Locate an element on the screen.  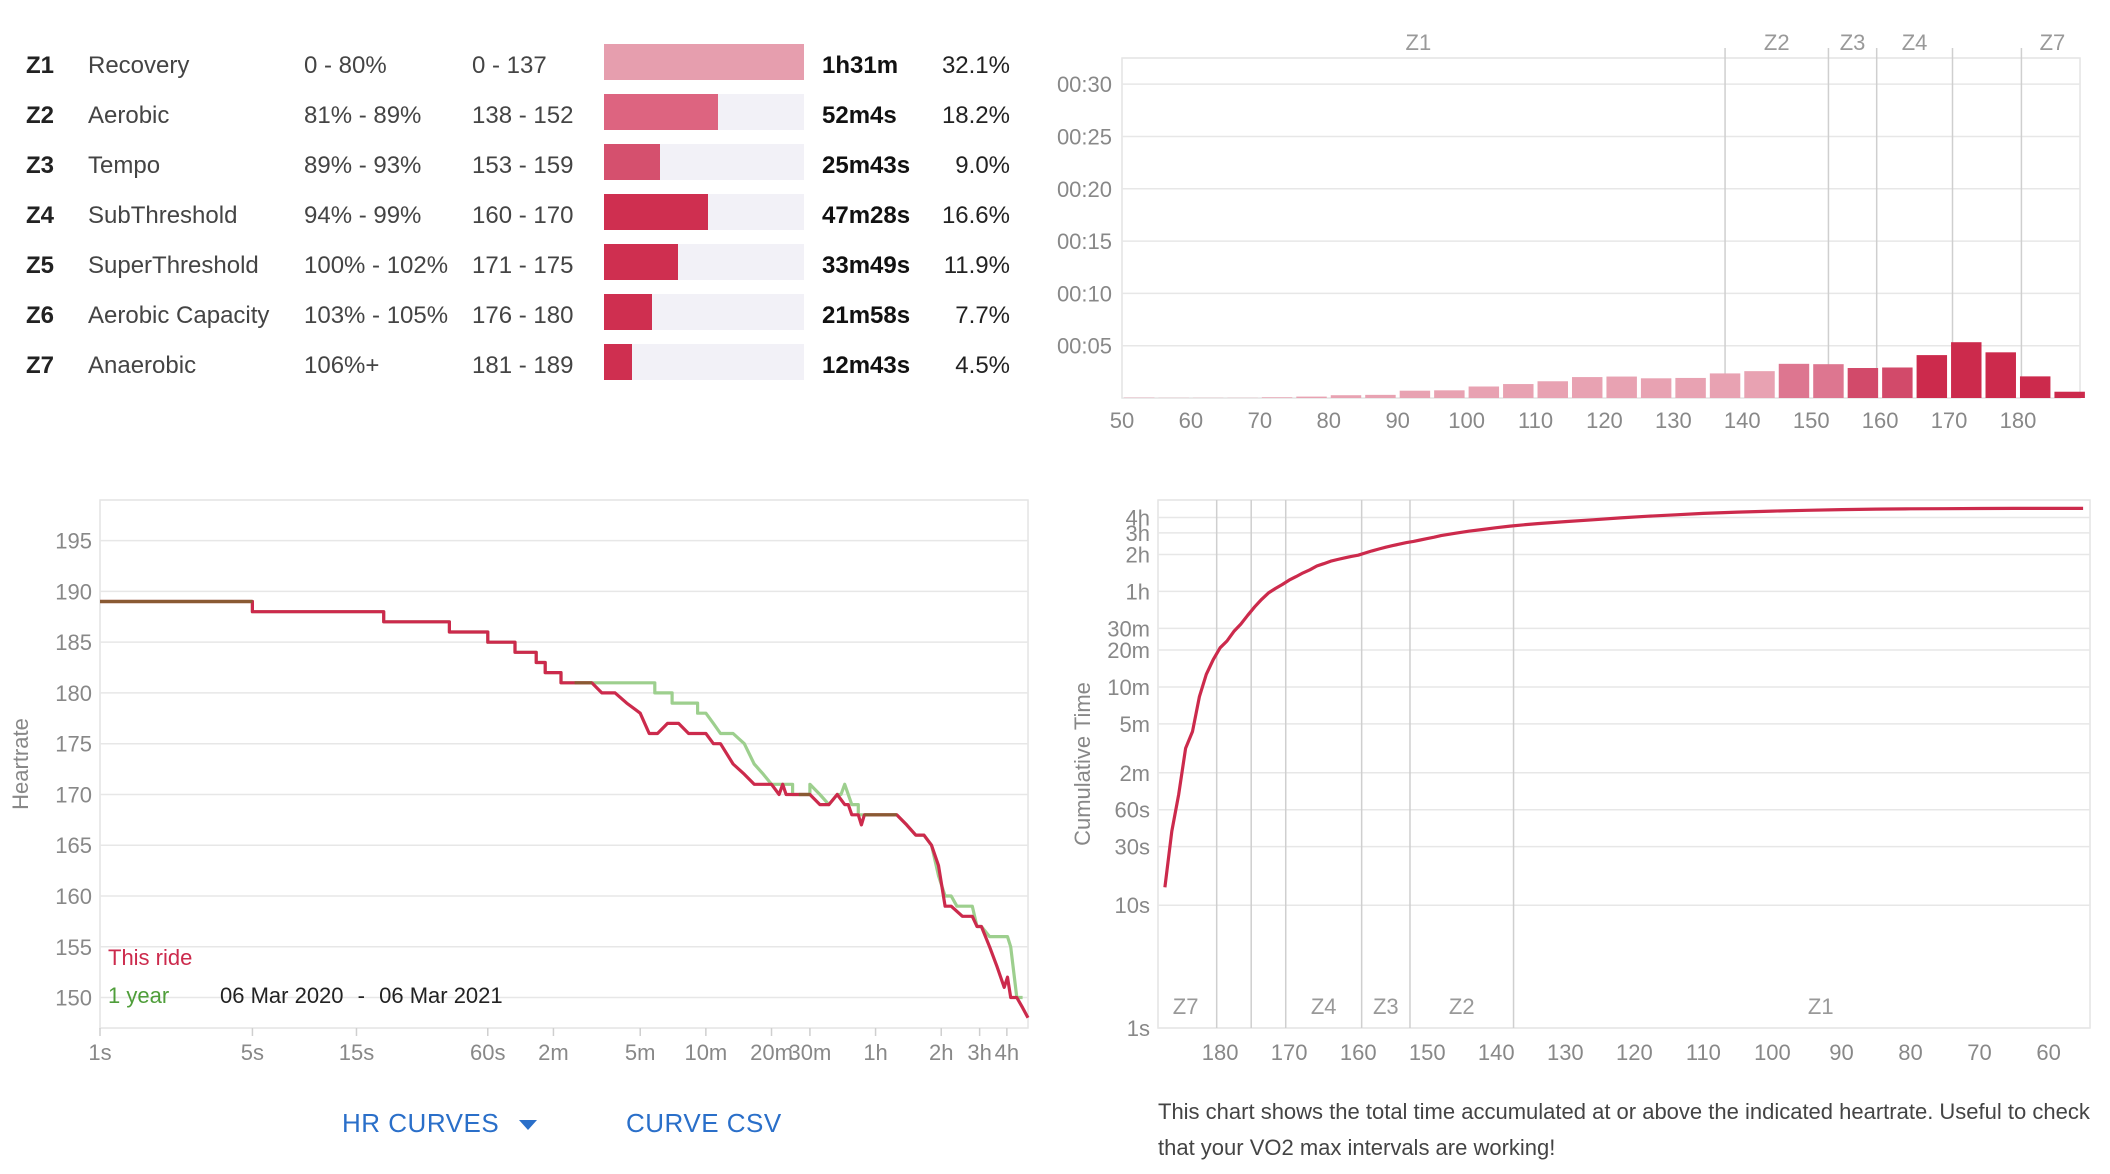
zone-id: Z5 is located at coordinates (40, 265).